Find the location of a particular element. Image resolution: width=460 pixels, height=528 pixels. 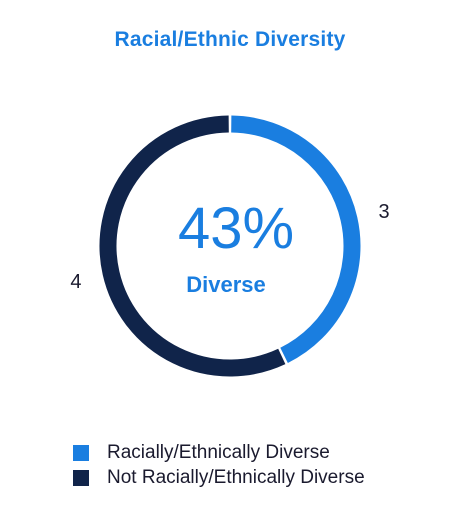

data-labels: 34 is located at coordinates (229, 247).